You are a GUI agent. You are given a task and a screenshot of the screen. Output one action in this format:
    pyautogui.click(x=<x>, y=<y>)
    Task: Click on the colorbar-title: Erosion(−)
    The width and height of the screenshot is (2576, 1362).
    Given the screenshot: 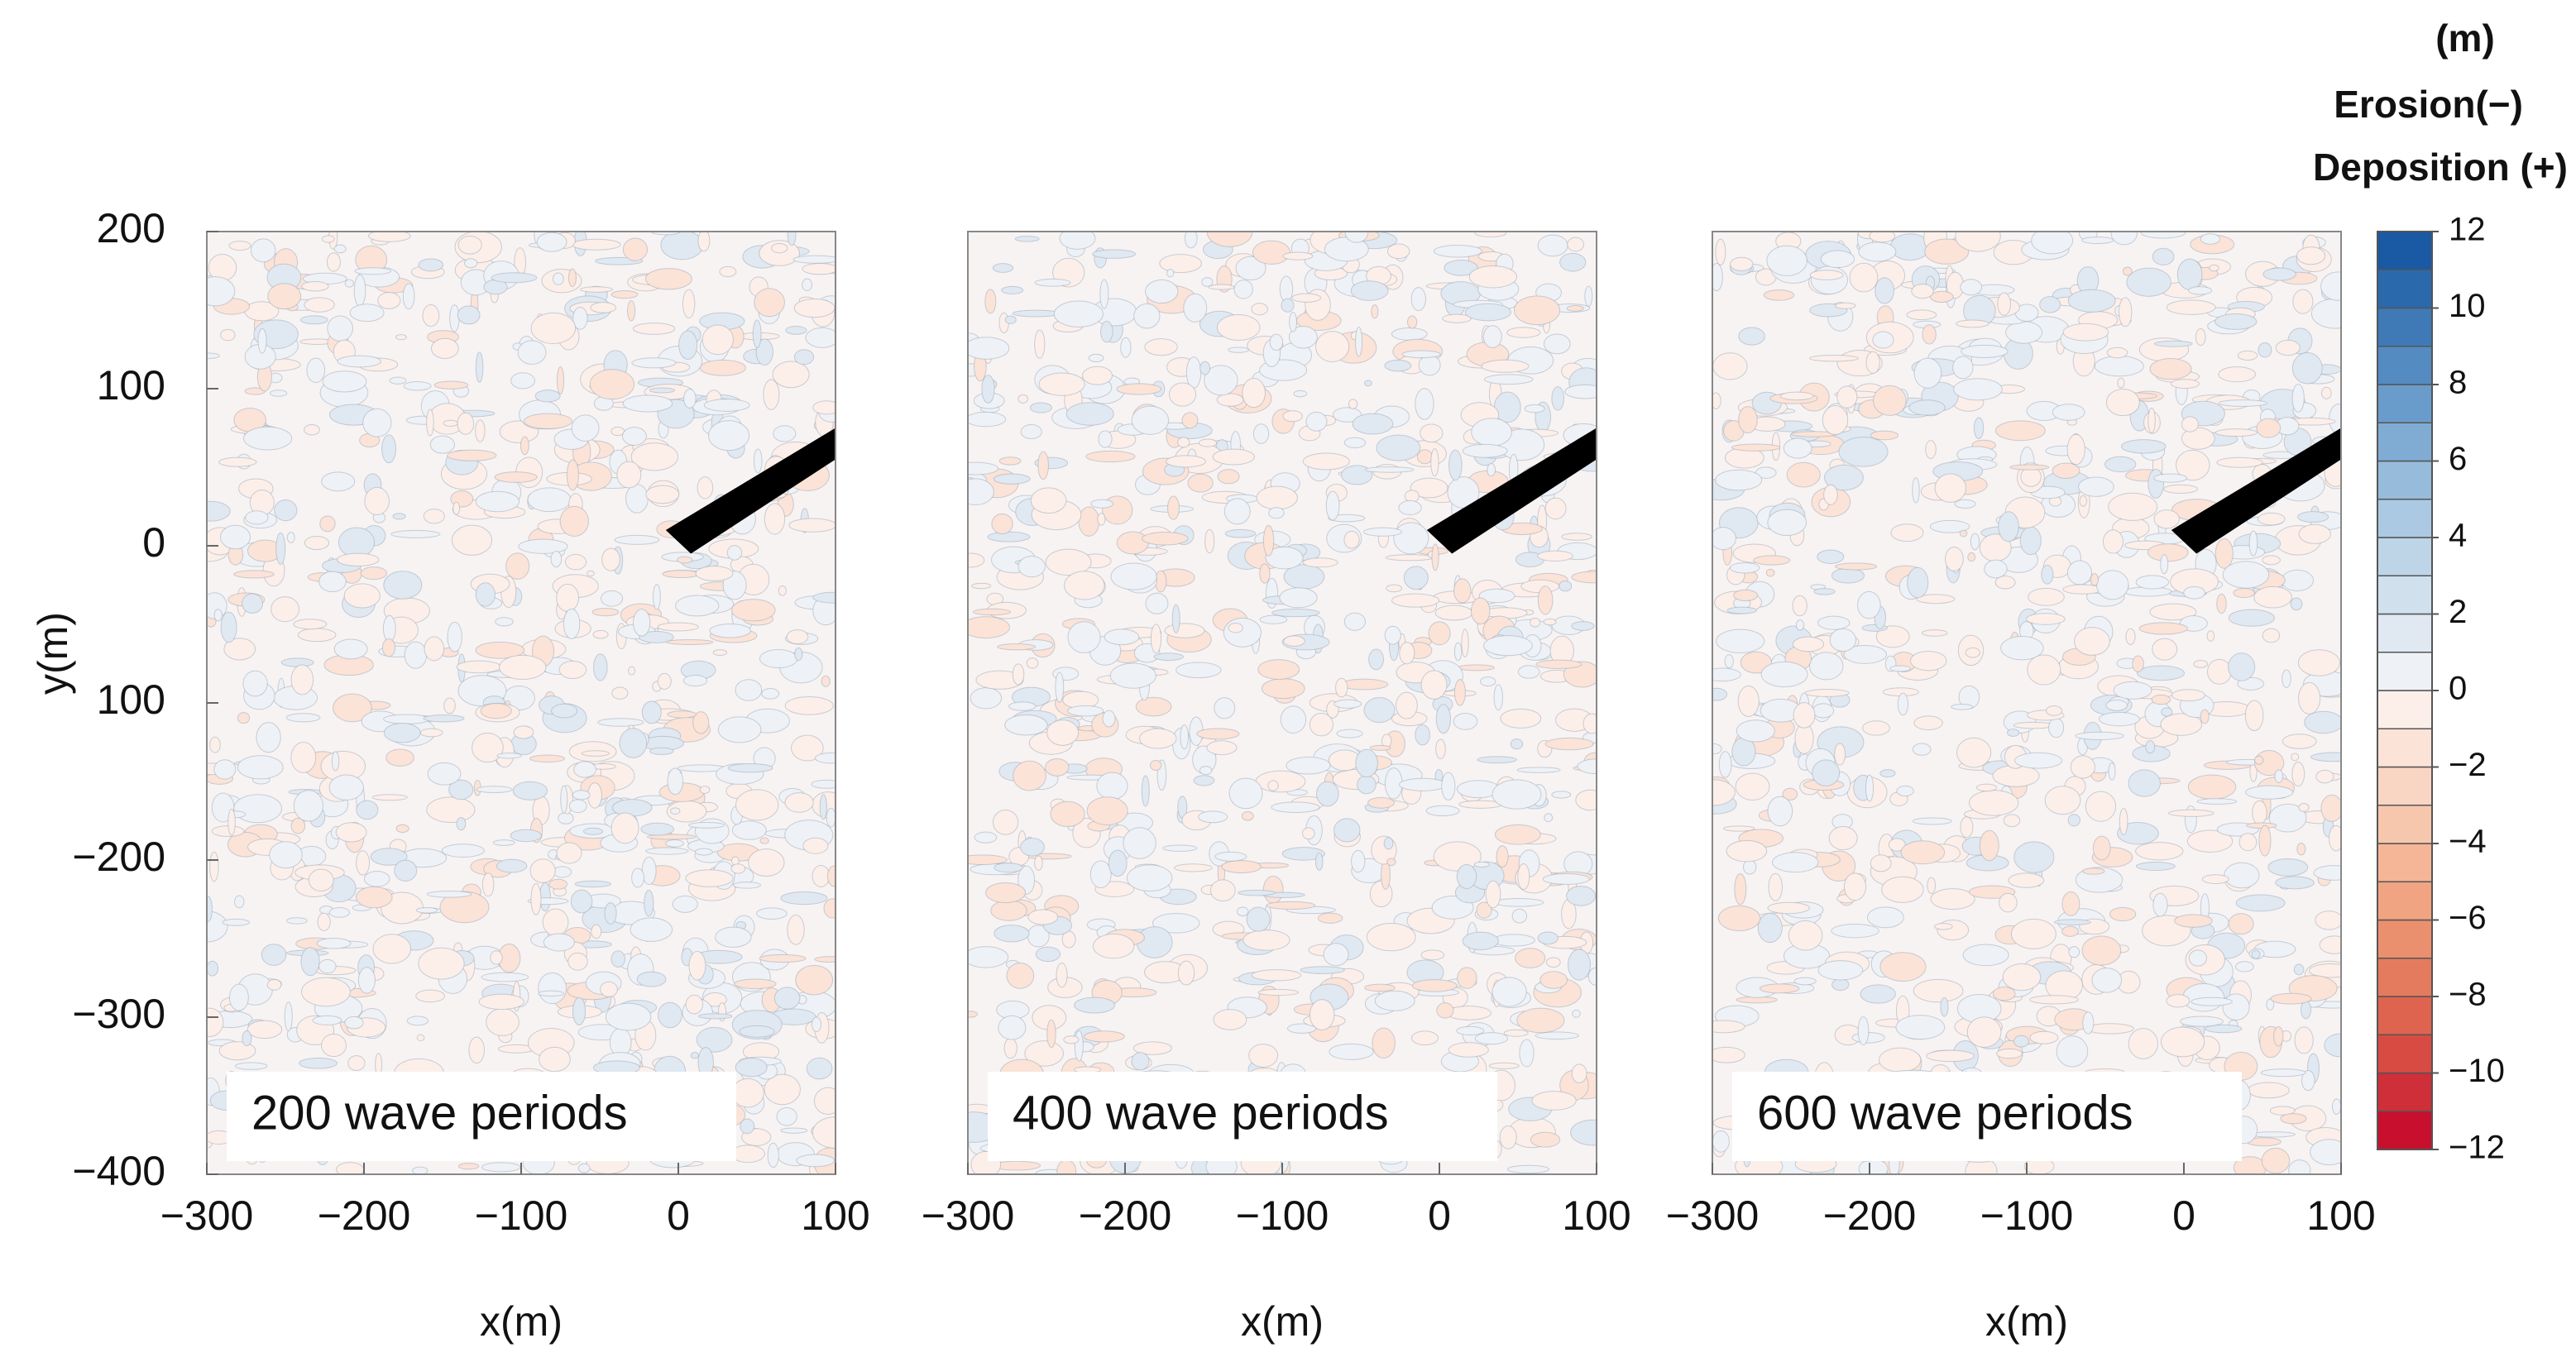 What is the action you would take?
    pyautogui.click(x=2429, y=104)
    